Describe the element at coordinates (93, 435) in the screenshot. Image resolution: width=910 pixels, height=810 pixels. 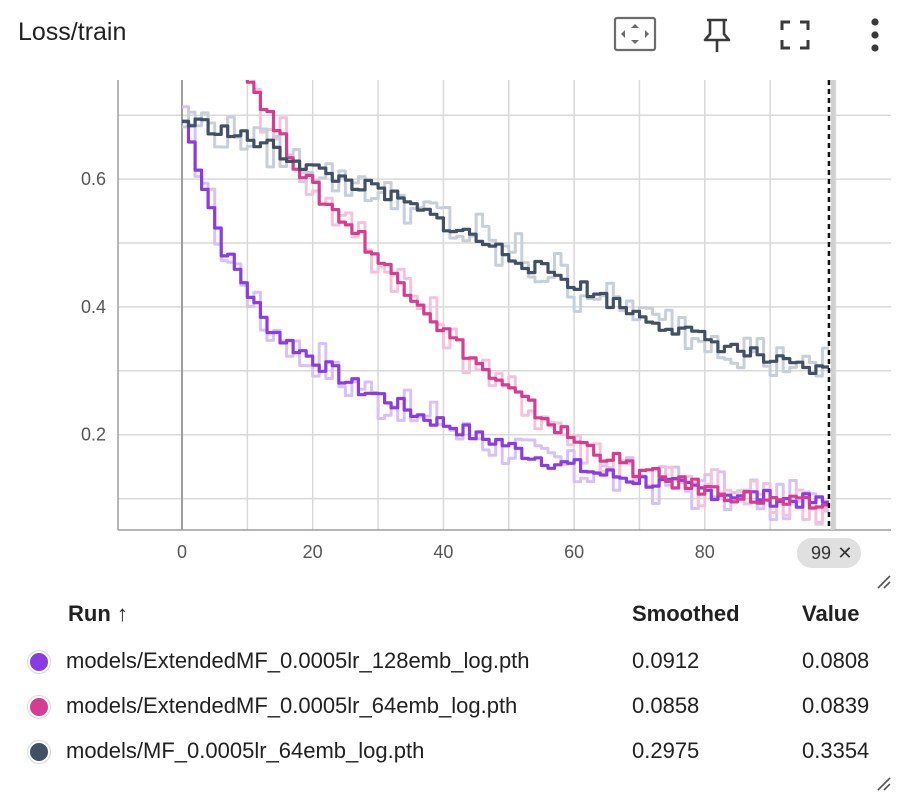
I see `y-tick-label: 0.2` at that location.